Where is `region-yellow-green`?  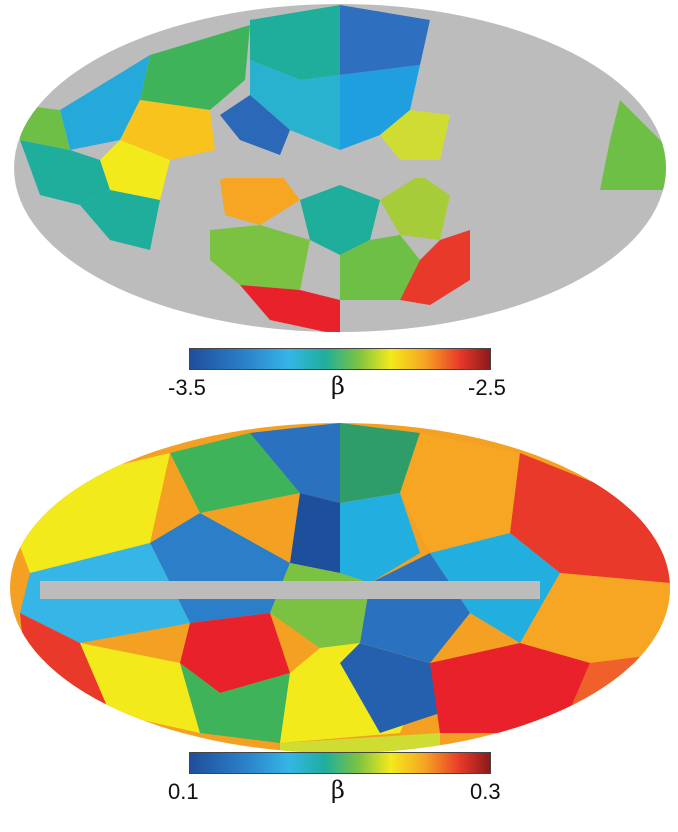 region-yellow-green is located at coordinates (415, 207).